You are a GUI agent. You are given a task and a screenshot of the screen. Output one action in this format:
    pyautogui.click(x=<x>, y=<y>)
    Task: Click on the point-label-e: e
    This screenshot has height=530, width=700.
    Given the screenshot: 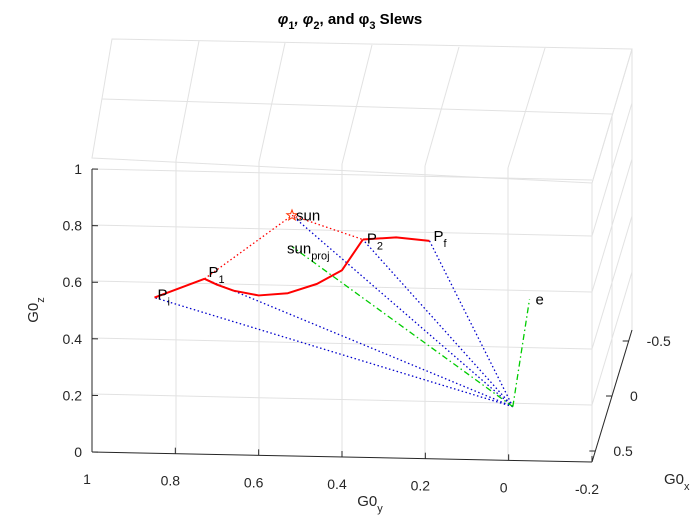 What is the action you would take?
    pyautogui.click(x=540, y=299)
    